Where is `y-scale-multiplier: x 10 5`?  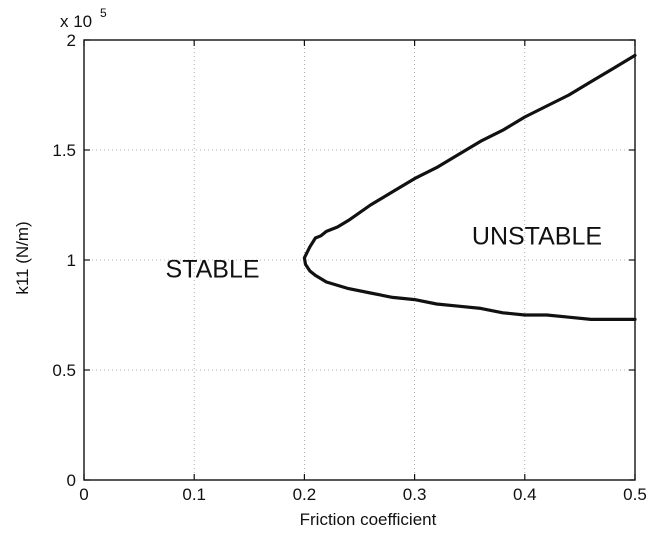 y-scale-multiplier: x 10 5 is located at coordinates (83, 18).